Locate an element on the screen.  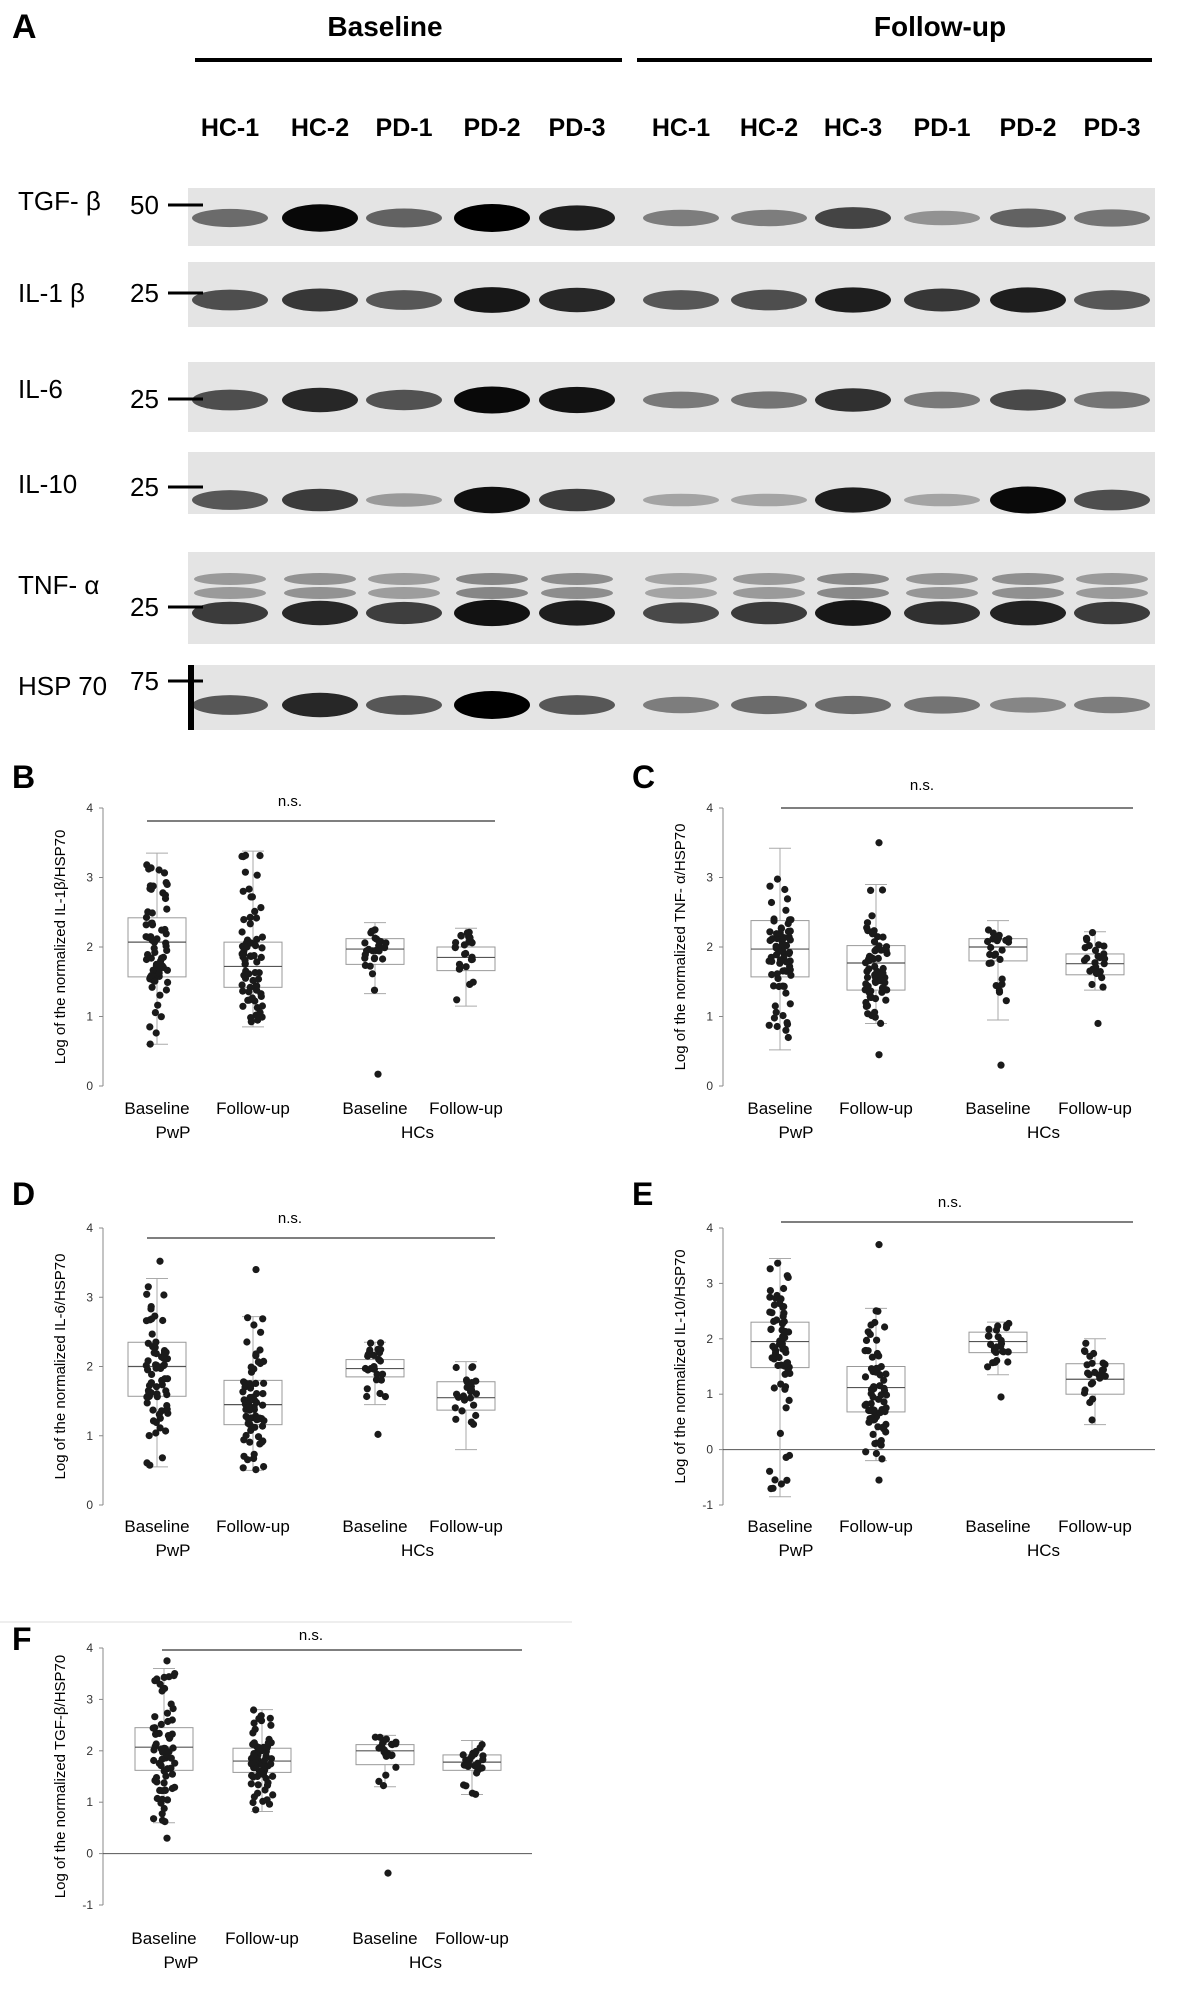
group-label-hcs: HCs is located at coordinates (417, 1550).